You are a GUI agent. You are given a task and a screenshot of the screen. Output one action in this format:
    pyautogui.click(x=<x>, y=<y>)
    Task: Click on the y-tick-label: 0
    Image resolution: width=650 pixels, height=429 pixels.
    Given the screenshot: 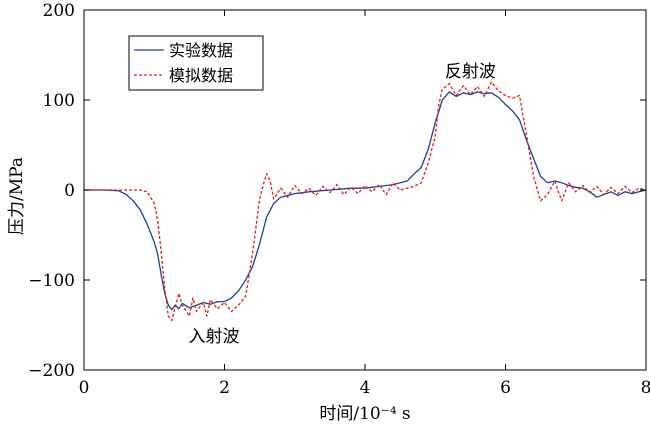 What is the action you would take?
    pyautogui.click(x=69, y=191)
    